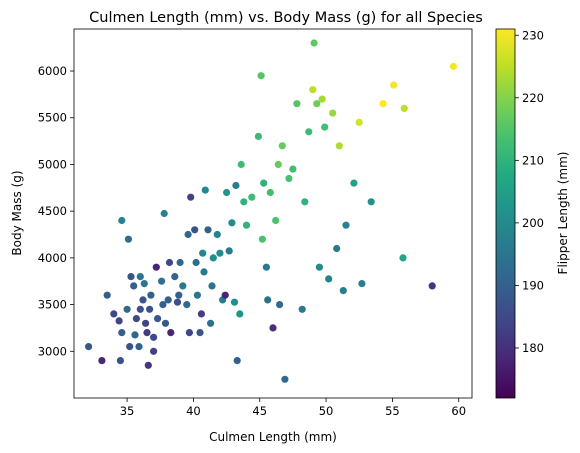 The image size is (580, 453). Describe the element at coordinates (52, 211) in the screenshot. I see `y-tick-label: 4500` at that location.